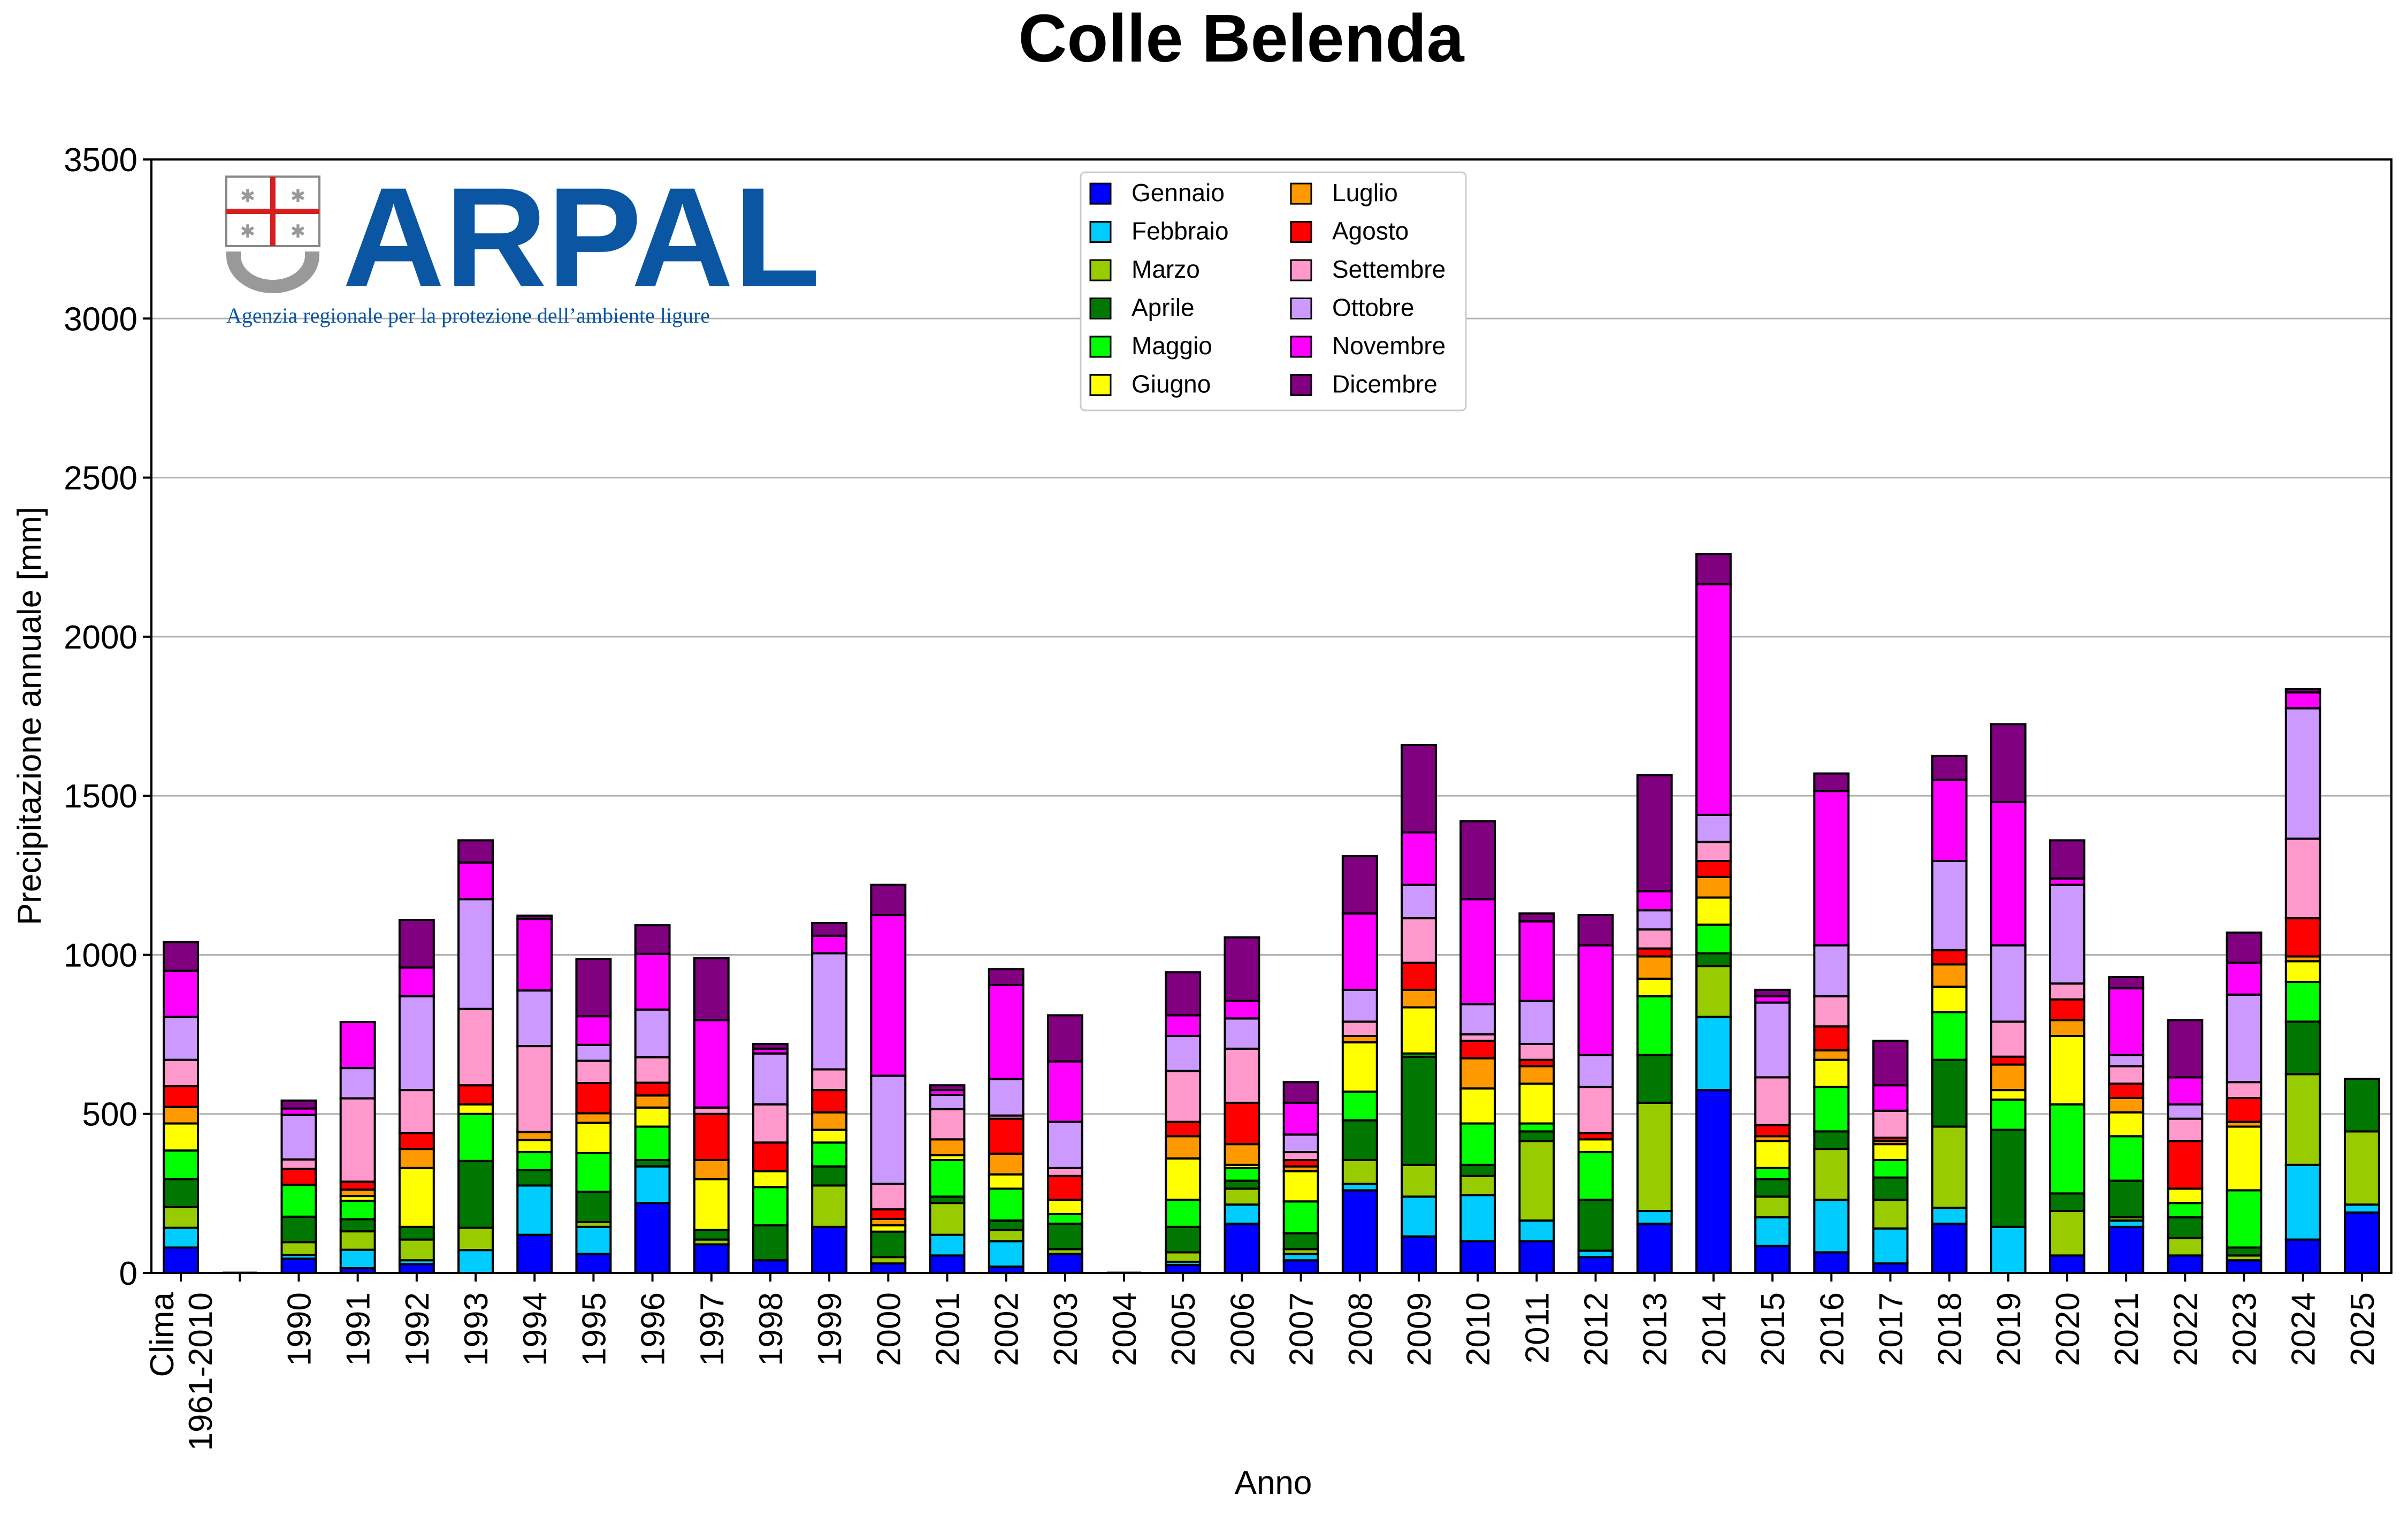  I want to click on liguria-shield-icon: ✱ ✱ ✱ ✱, so click(272, 235).